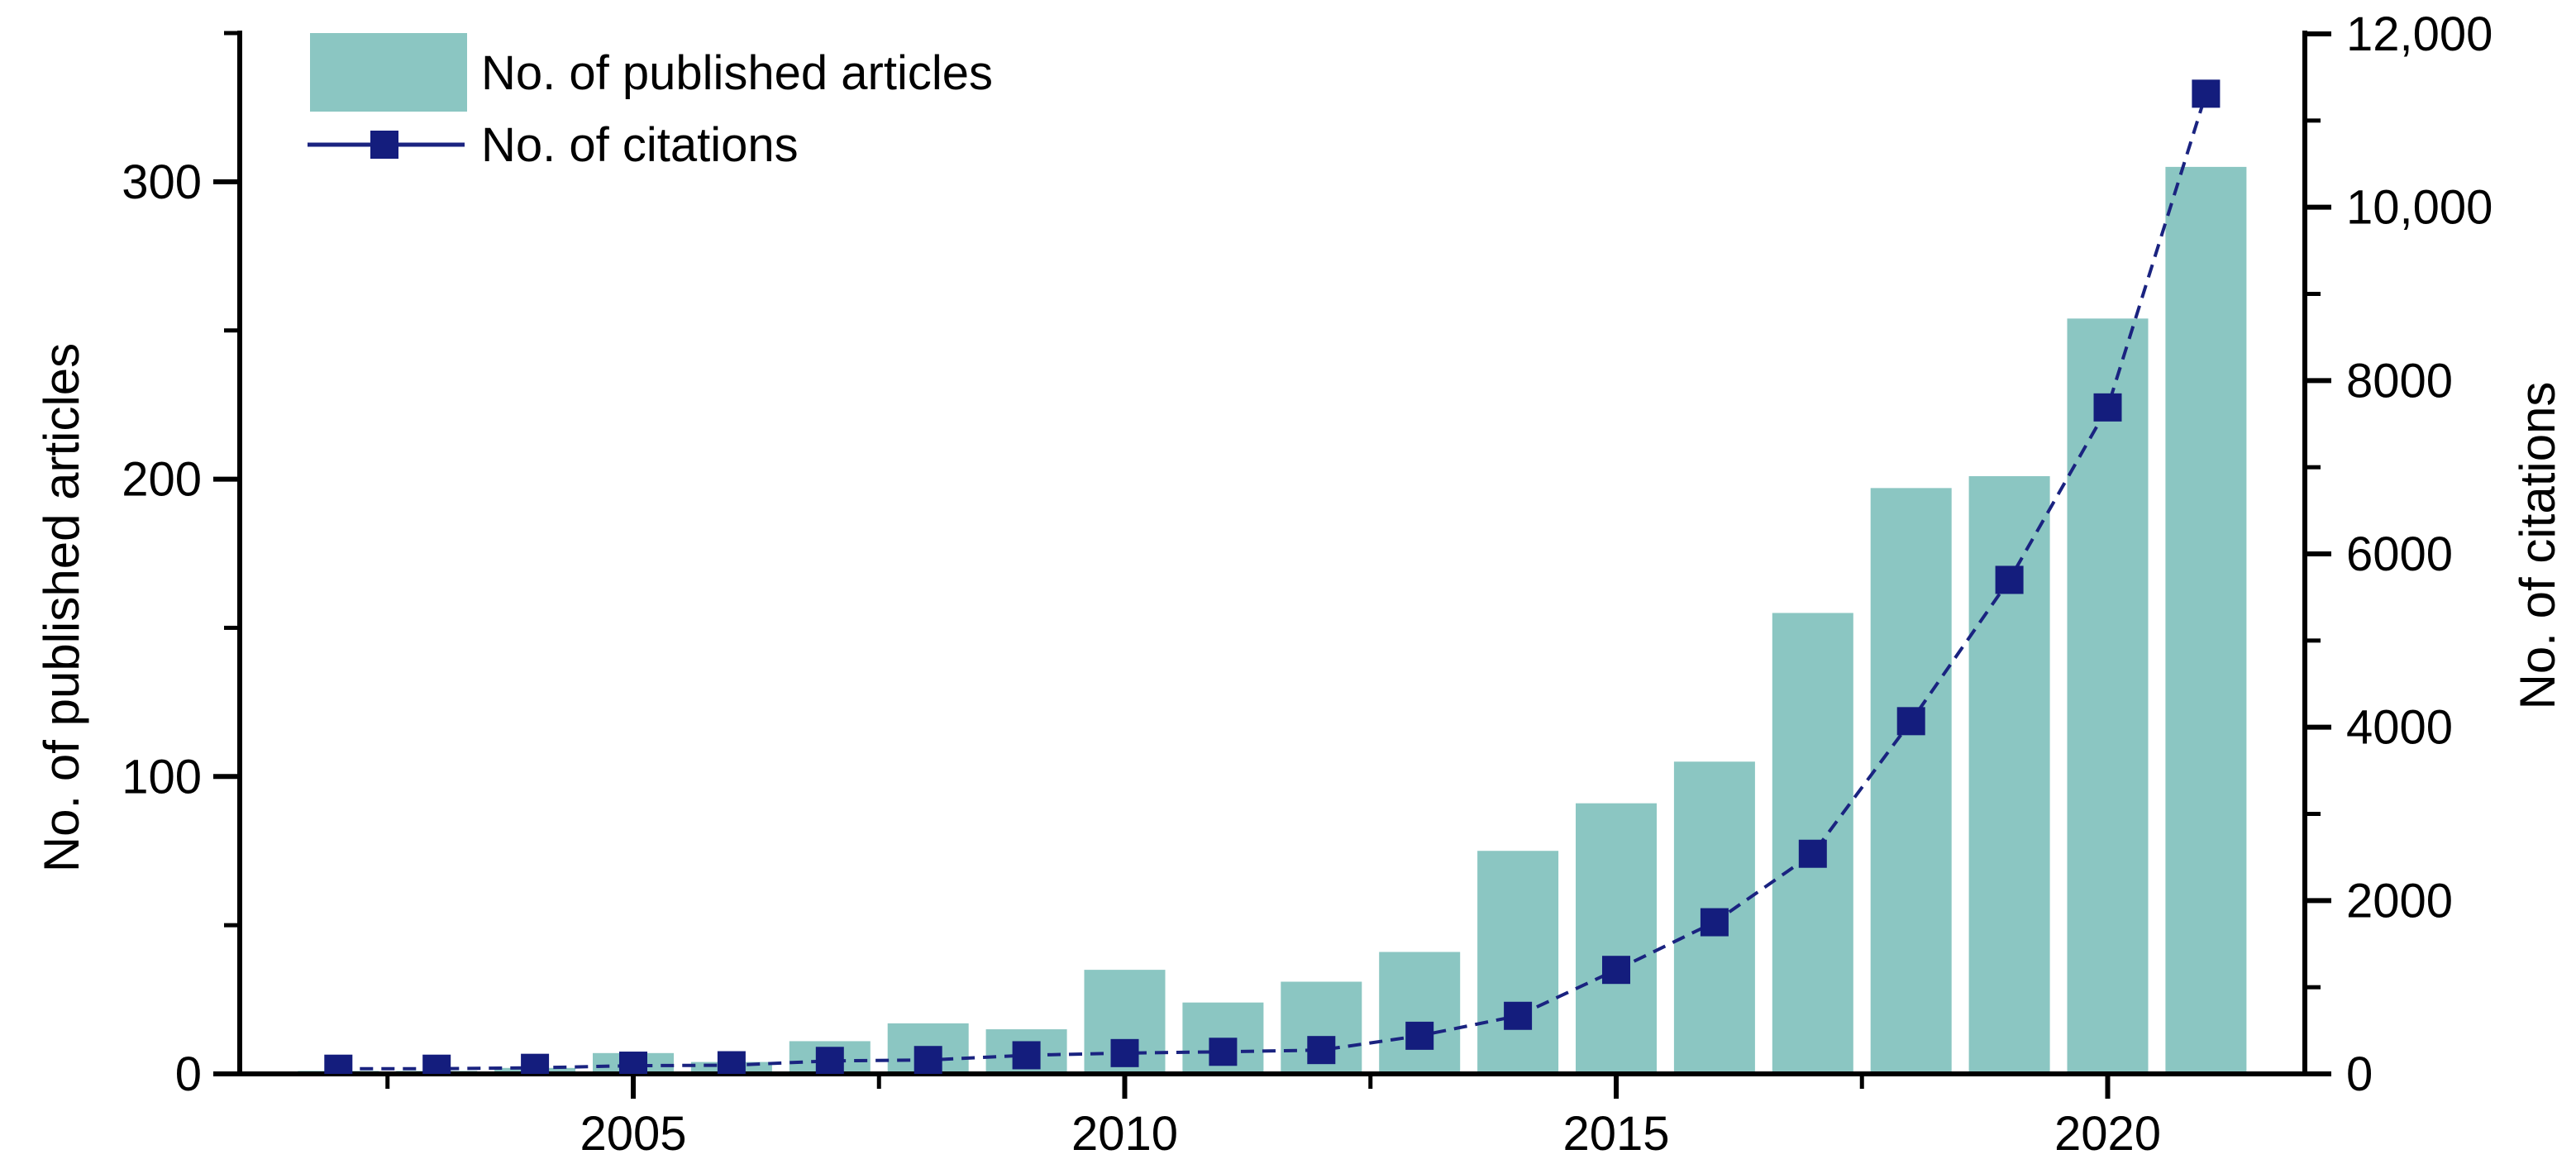  Describe the element at coordinates (2399, 381) in the screenshot. I see `right-tick-label: 8000` at that location.